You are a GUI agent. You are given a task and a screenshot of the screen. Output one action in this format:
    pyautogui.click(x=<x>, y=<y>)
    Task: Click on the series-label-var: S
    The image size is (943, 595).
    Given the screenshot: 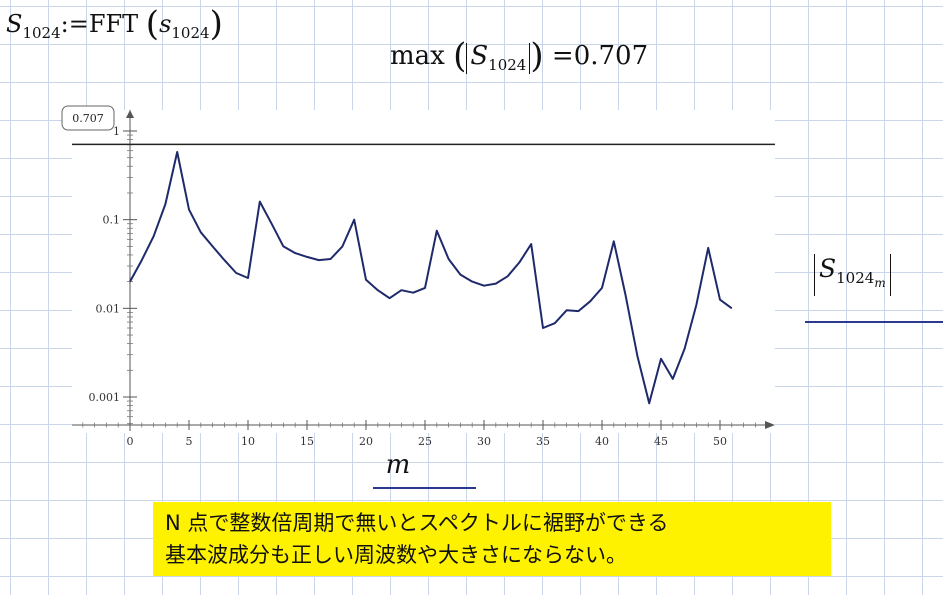 What is the action you would take?
    pyautogui.click(x=828, y=268)
    